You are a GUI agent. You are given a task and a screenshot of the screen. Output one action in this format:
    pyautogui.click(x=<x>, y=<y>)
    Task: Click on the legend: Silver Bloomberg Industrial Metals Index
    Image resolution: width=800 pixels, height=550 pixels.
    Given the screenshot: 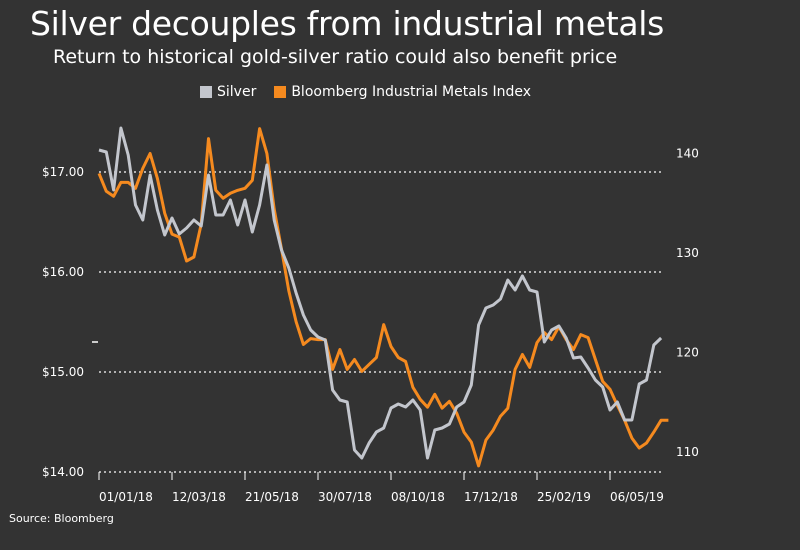 What is the action you would take?
    pyautogui.click(x=374, y=92)
    